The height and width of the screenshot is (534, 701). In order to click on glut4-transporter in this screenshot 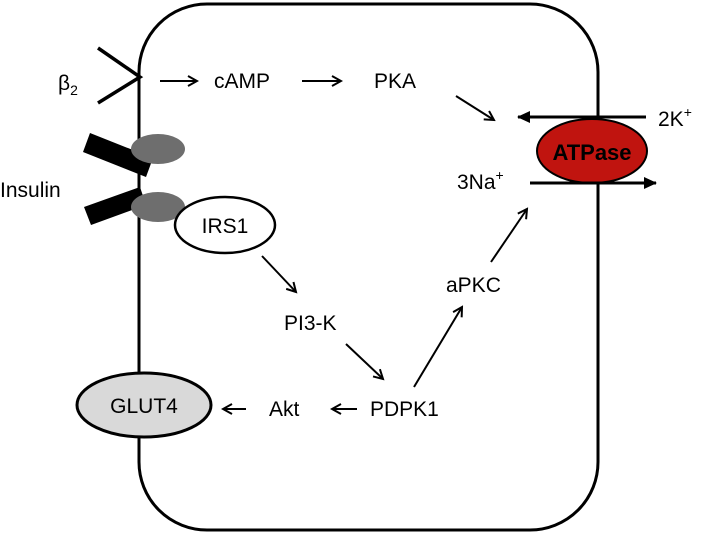, I will do `click(144, 405)`.